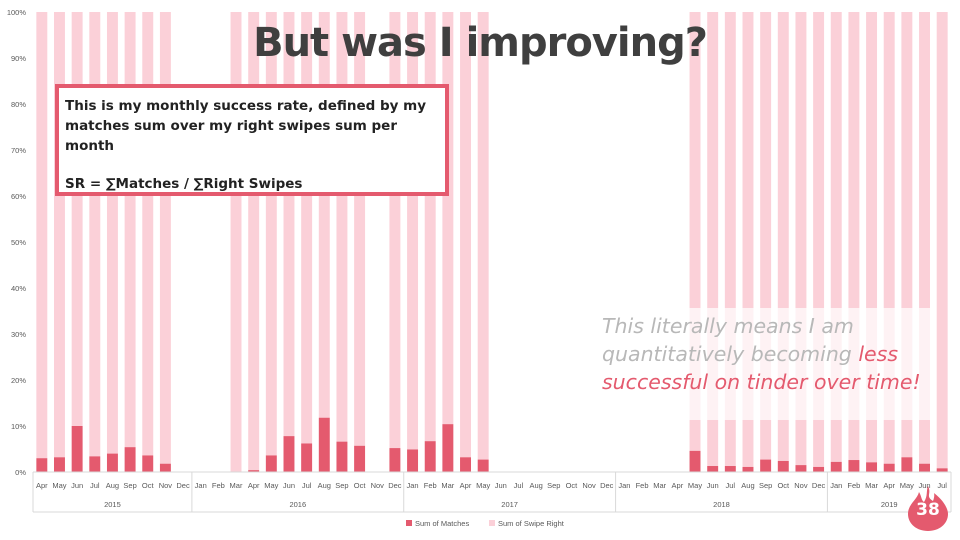  Describe the element at coordinates (20, 472) in the screenshot. I see `y-tick-label: 0%` at that location.